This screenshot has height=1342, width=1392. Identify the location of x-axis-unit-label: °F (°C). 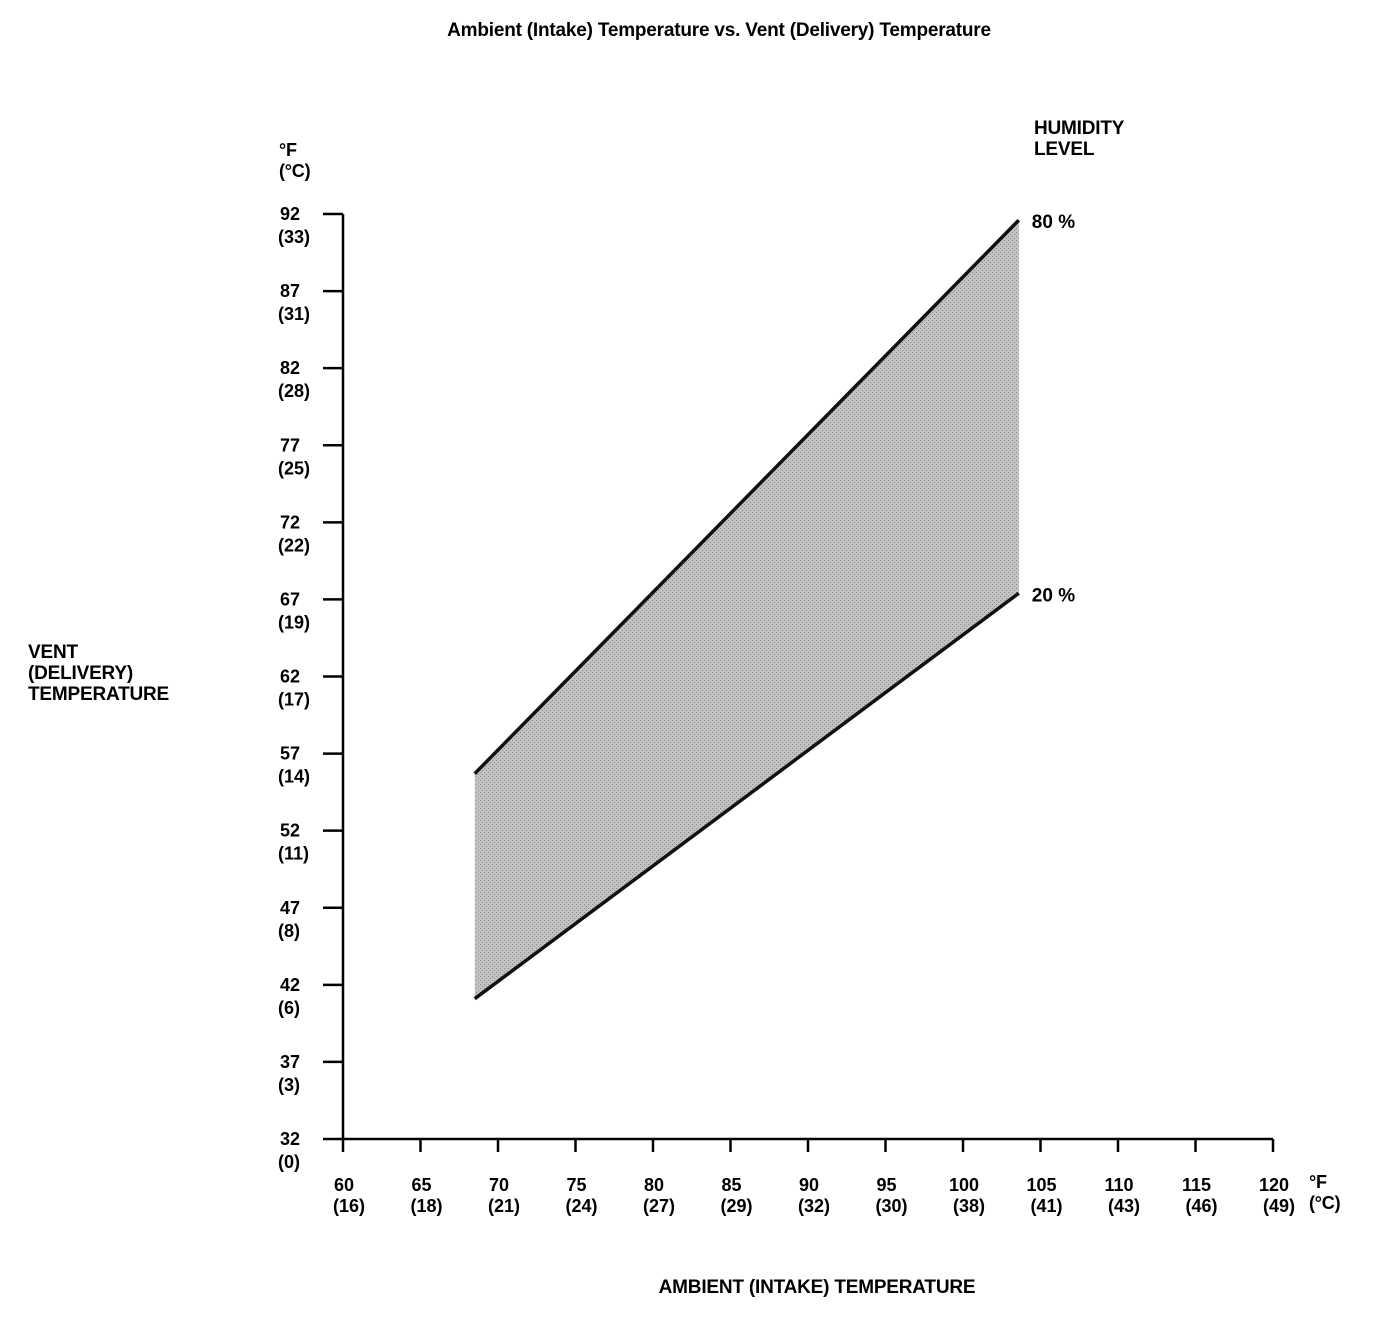
(1325, 1192).